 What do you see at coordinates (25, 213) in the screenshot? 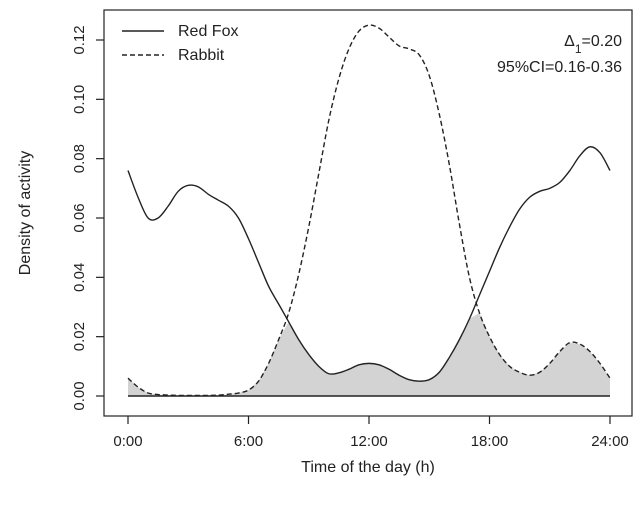
I see `y-axis-title: Density of activity` at bounding box center [25, 213].